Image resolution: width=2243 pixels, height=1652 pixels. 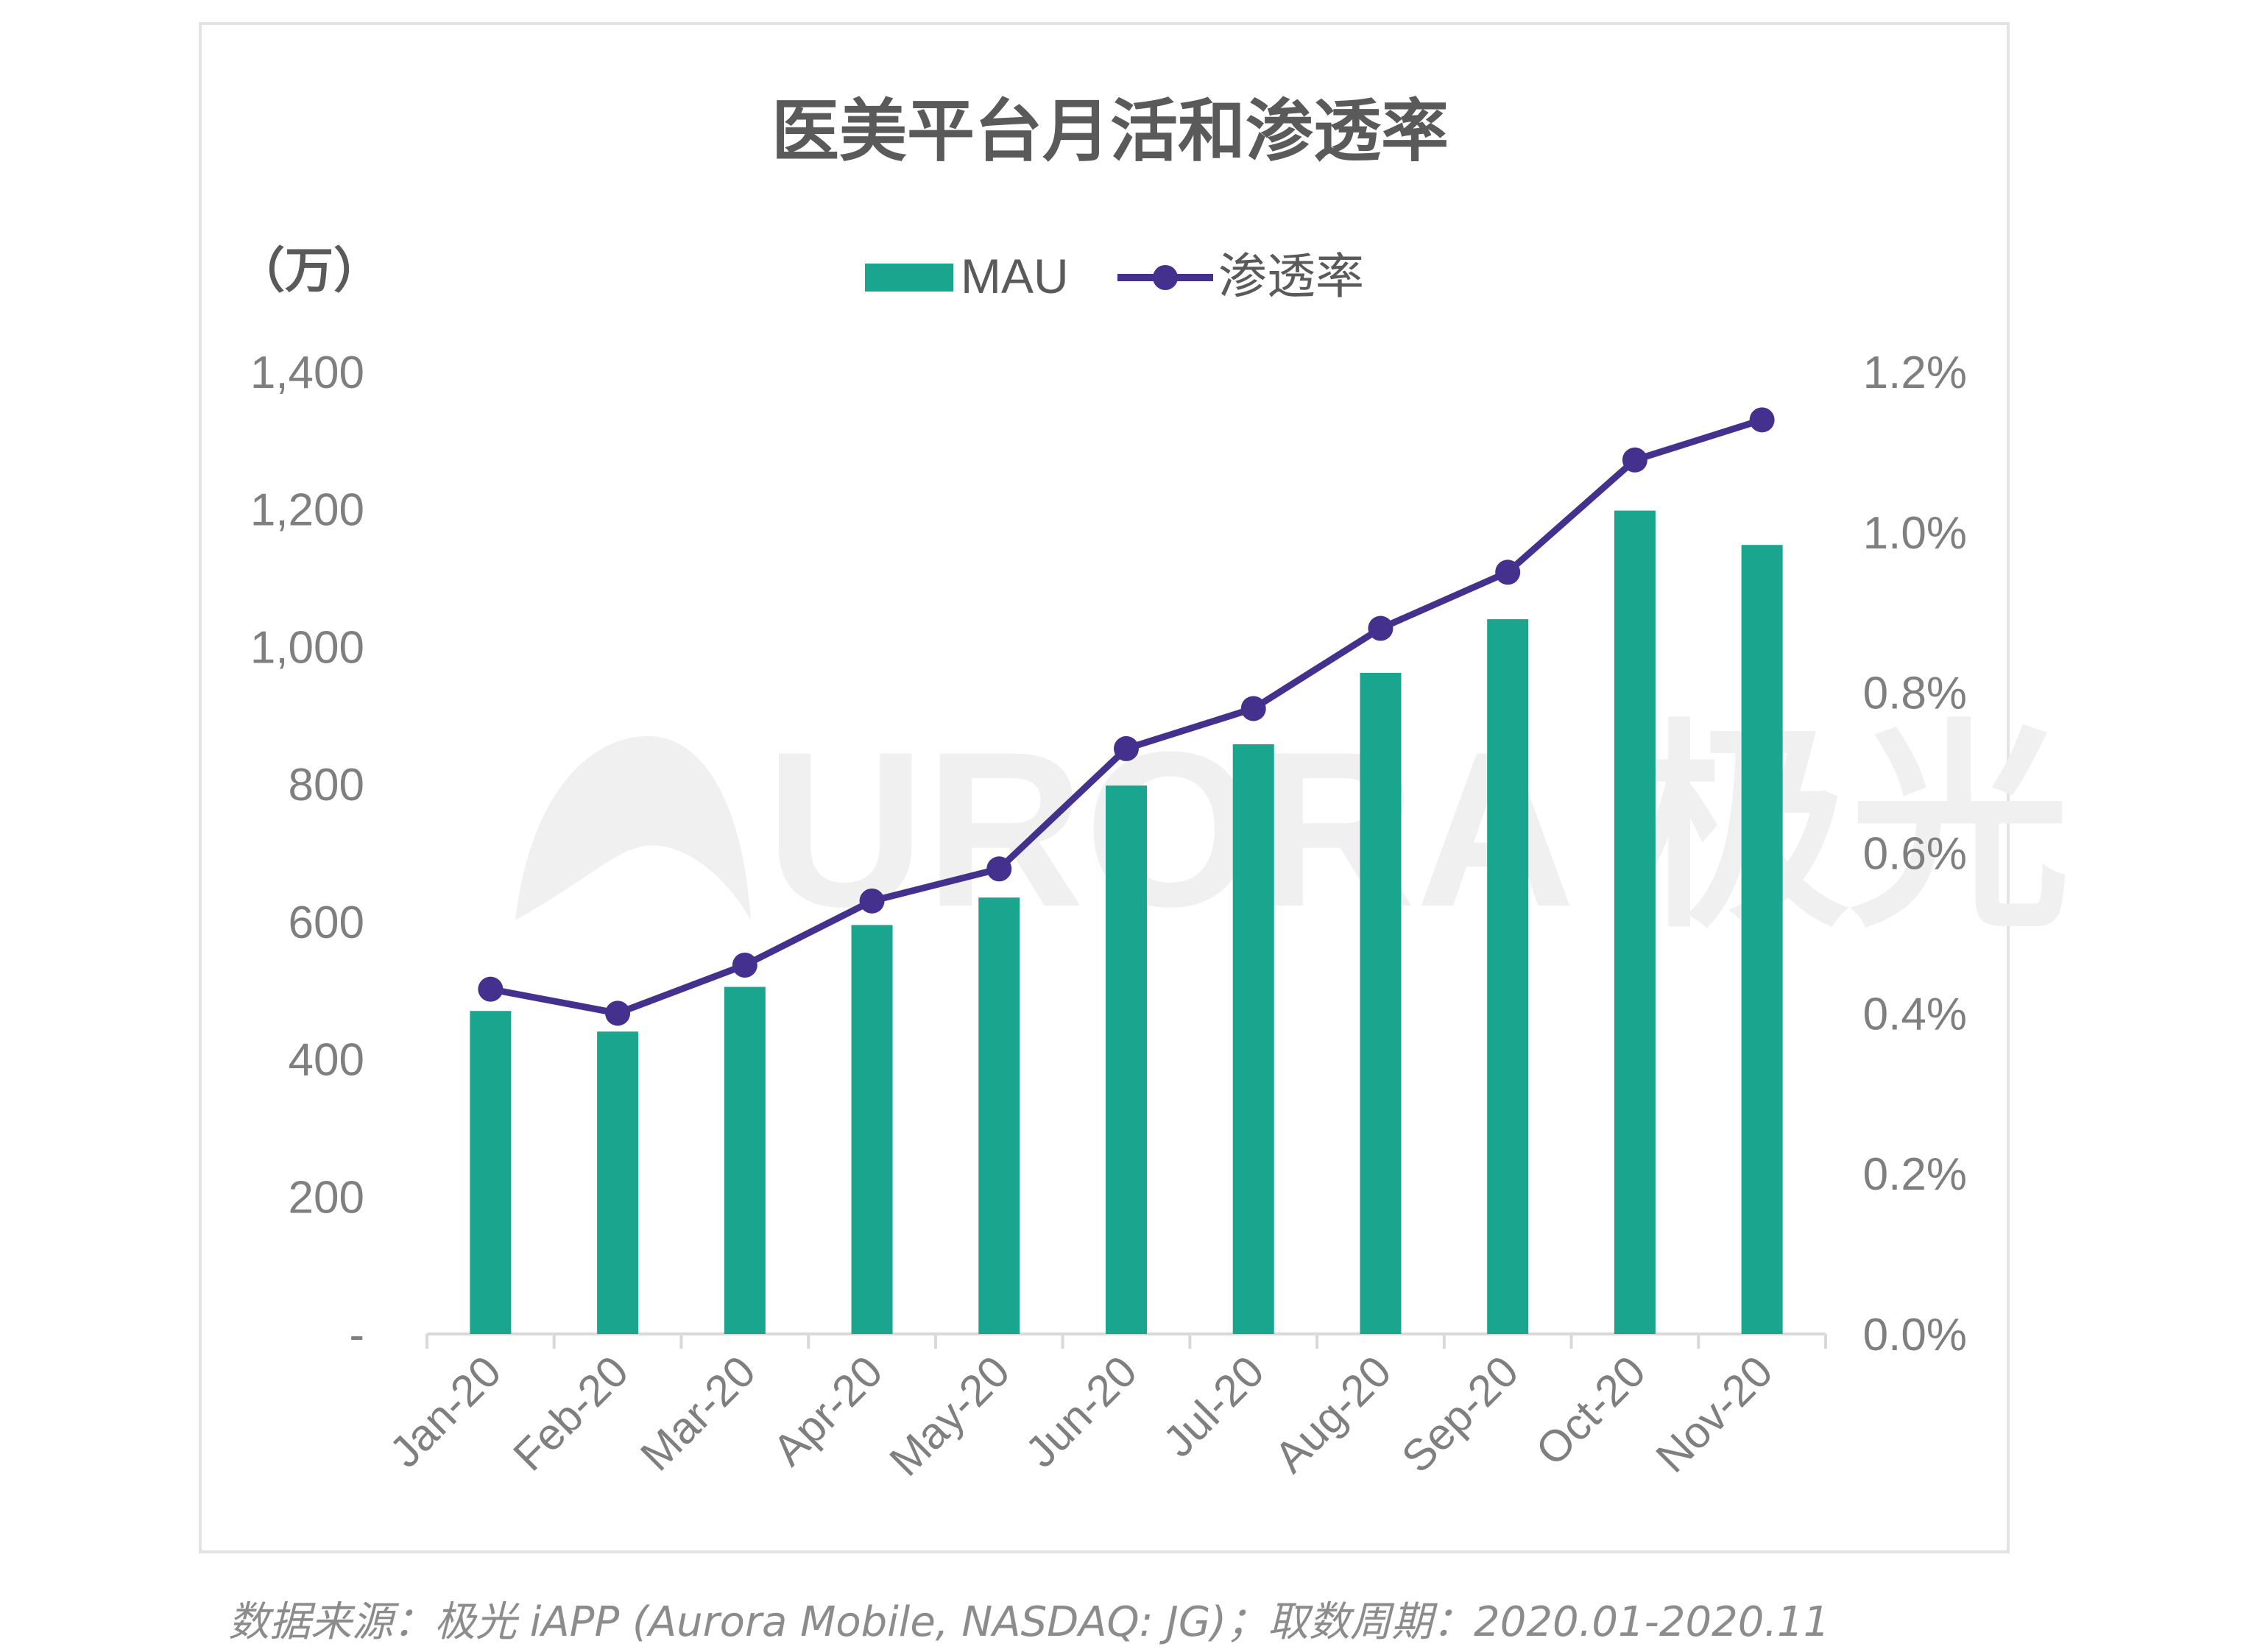 What do you see at coordinates (327, 922) in the screenshot?
I see `y-left-tick-label: 600` at bounding box center [327, 922].